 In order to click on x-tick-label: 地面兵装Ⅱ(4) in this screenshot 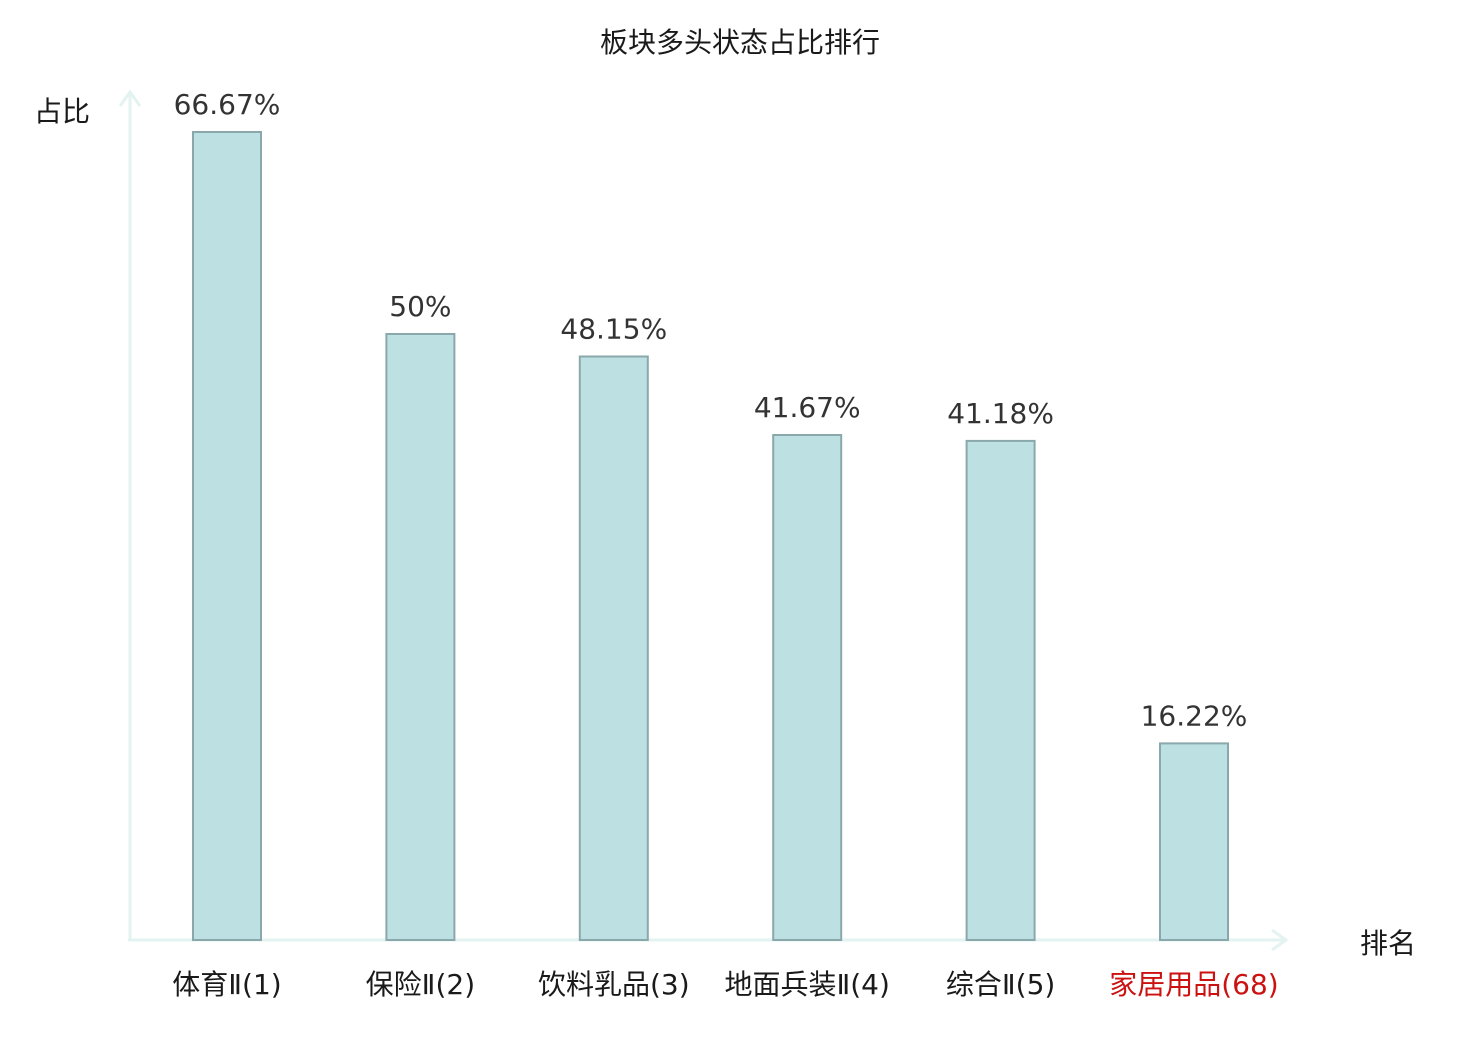, I will do `click(806, 984)`.